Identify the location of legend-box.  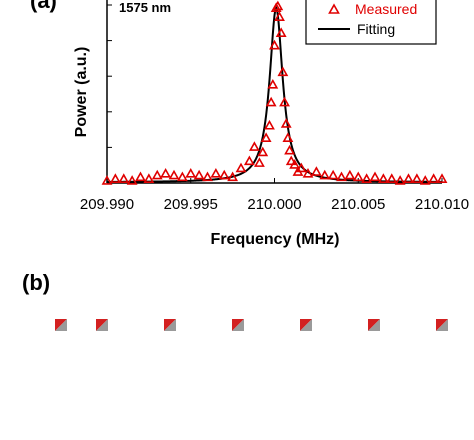
(371, 22).